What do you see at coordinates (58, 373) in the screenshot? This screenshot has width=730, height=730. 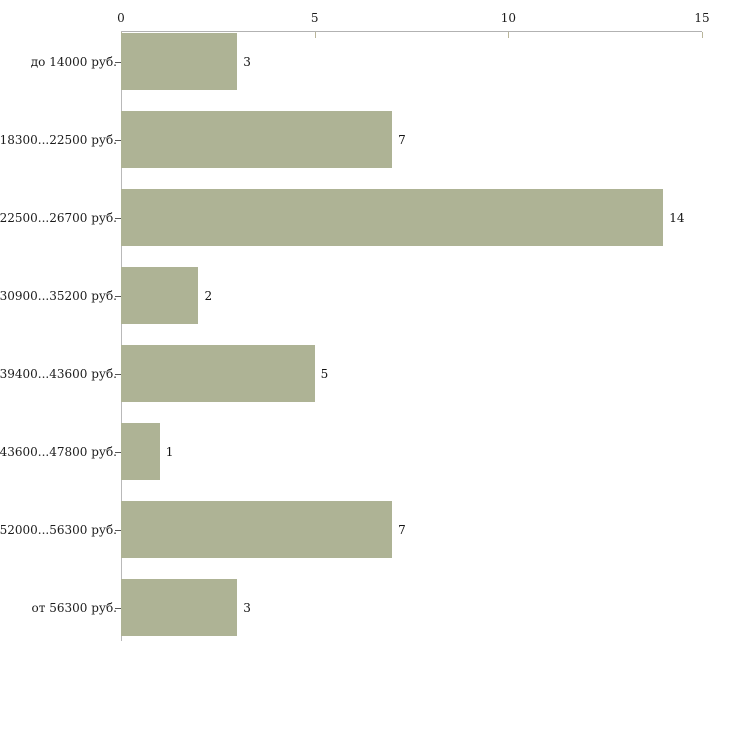 I see `y-category-label: 39400...43600 руб.` at bounding box center [58, 373].